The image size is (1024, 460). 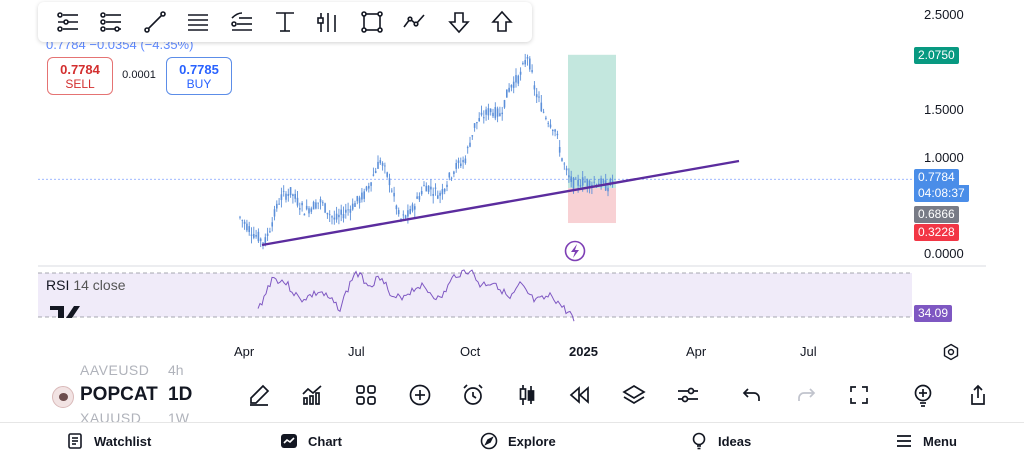 What do you see at coordinates (416, 295) in the screenshot?
I see `rsi-line` at bounding box center [416, 295].